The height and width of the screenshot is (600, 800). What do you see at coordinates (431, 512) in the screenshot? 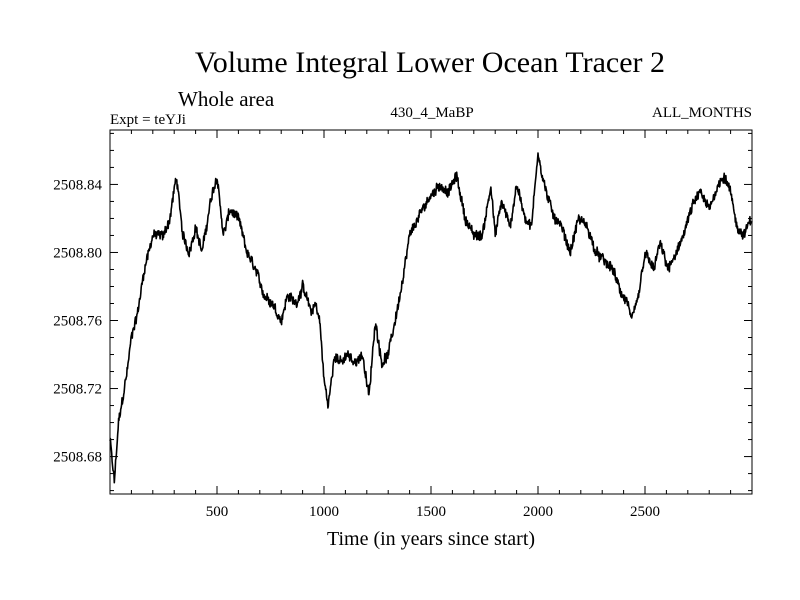
I see `x-tick-label: 1500` at bounding box center [431, 512].